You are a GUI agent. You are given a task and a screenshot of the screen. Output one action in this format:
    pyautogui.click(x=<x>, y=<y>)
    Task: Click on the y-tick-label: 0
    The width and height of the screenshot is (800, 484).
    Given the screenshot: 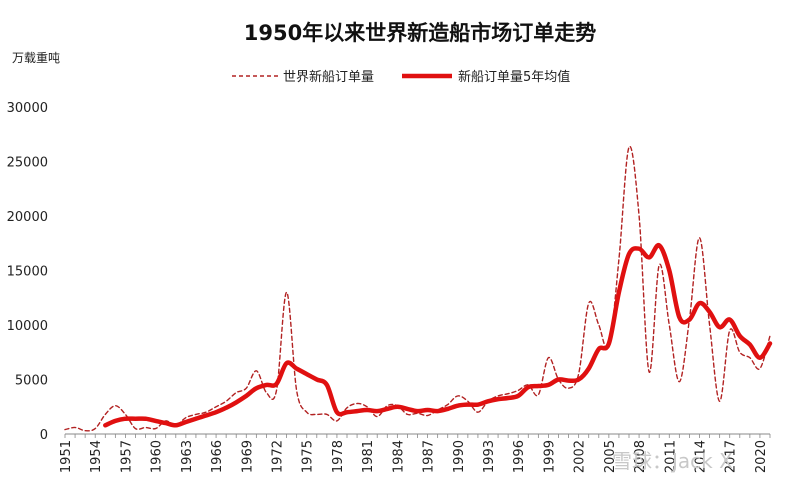 What is the action you would take?
    pyautogui.click(x=44, y=435)
    